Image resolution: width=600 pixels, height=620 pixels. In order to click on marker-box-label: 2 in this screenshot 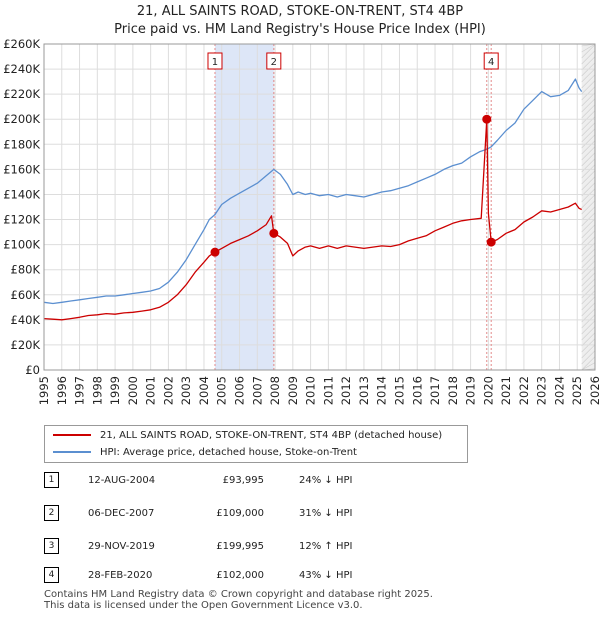, I will do `click(274, 62)`.